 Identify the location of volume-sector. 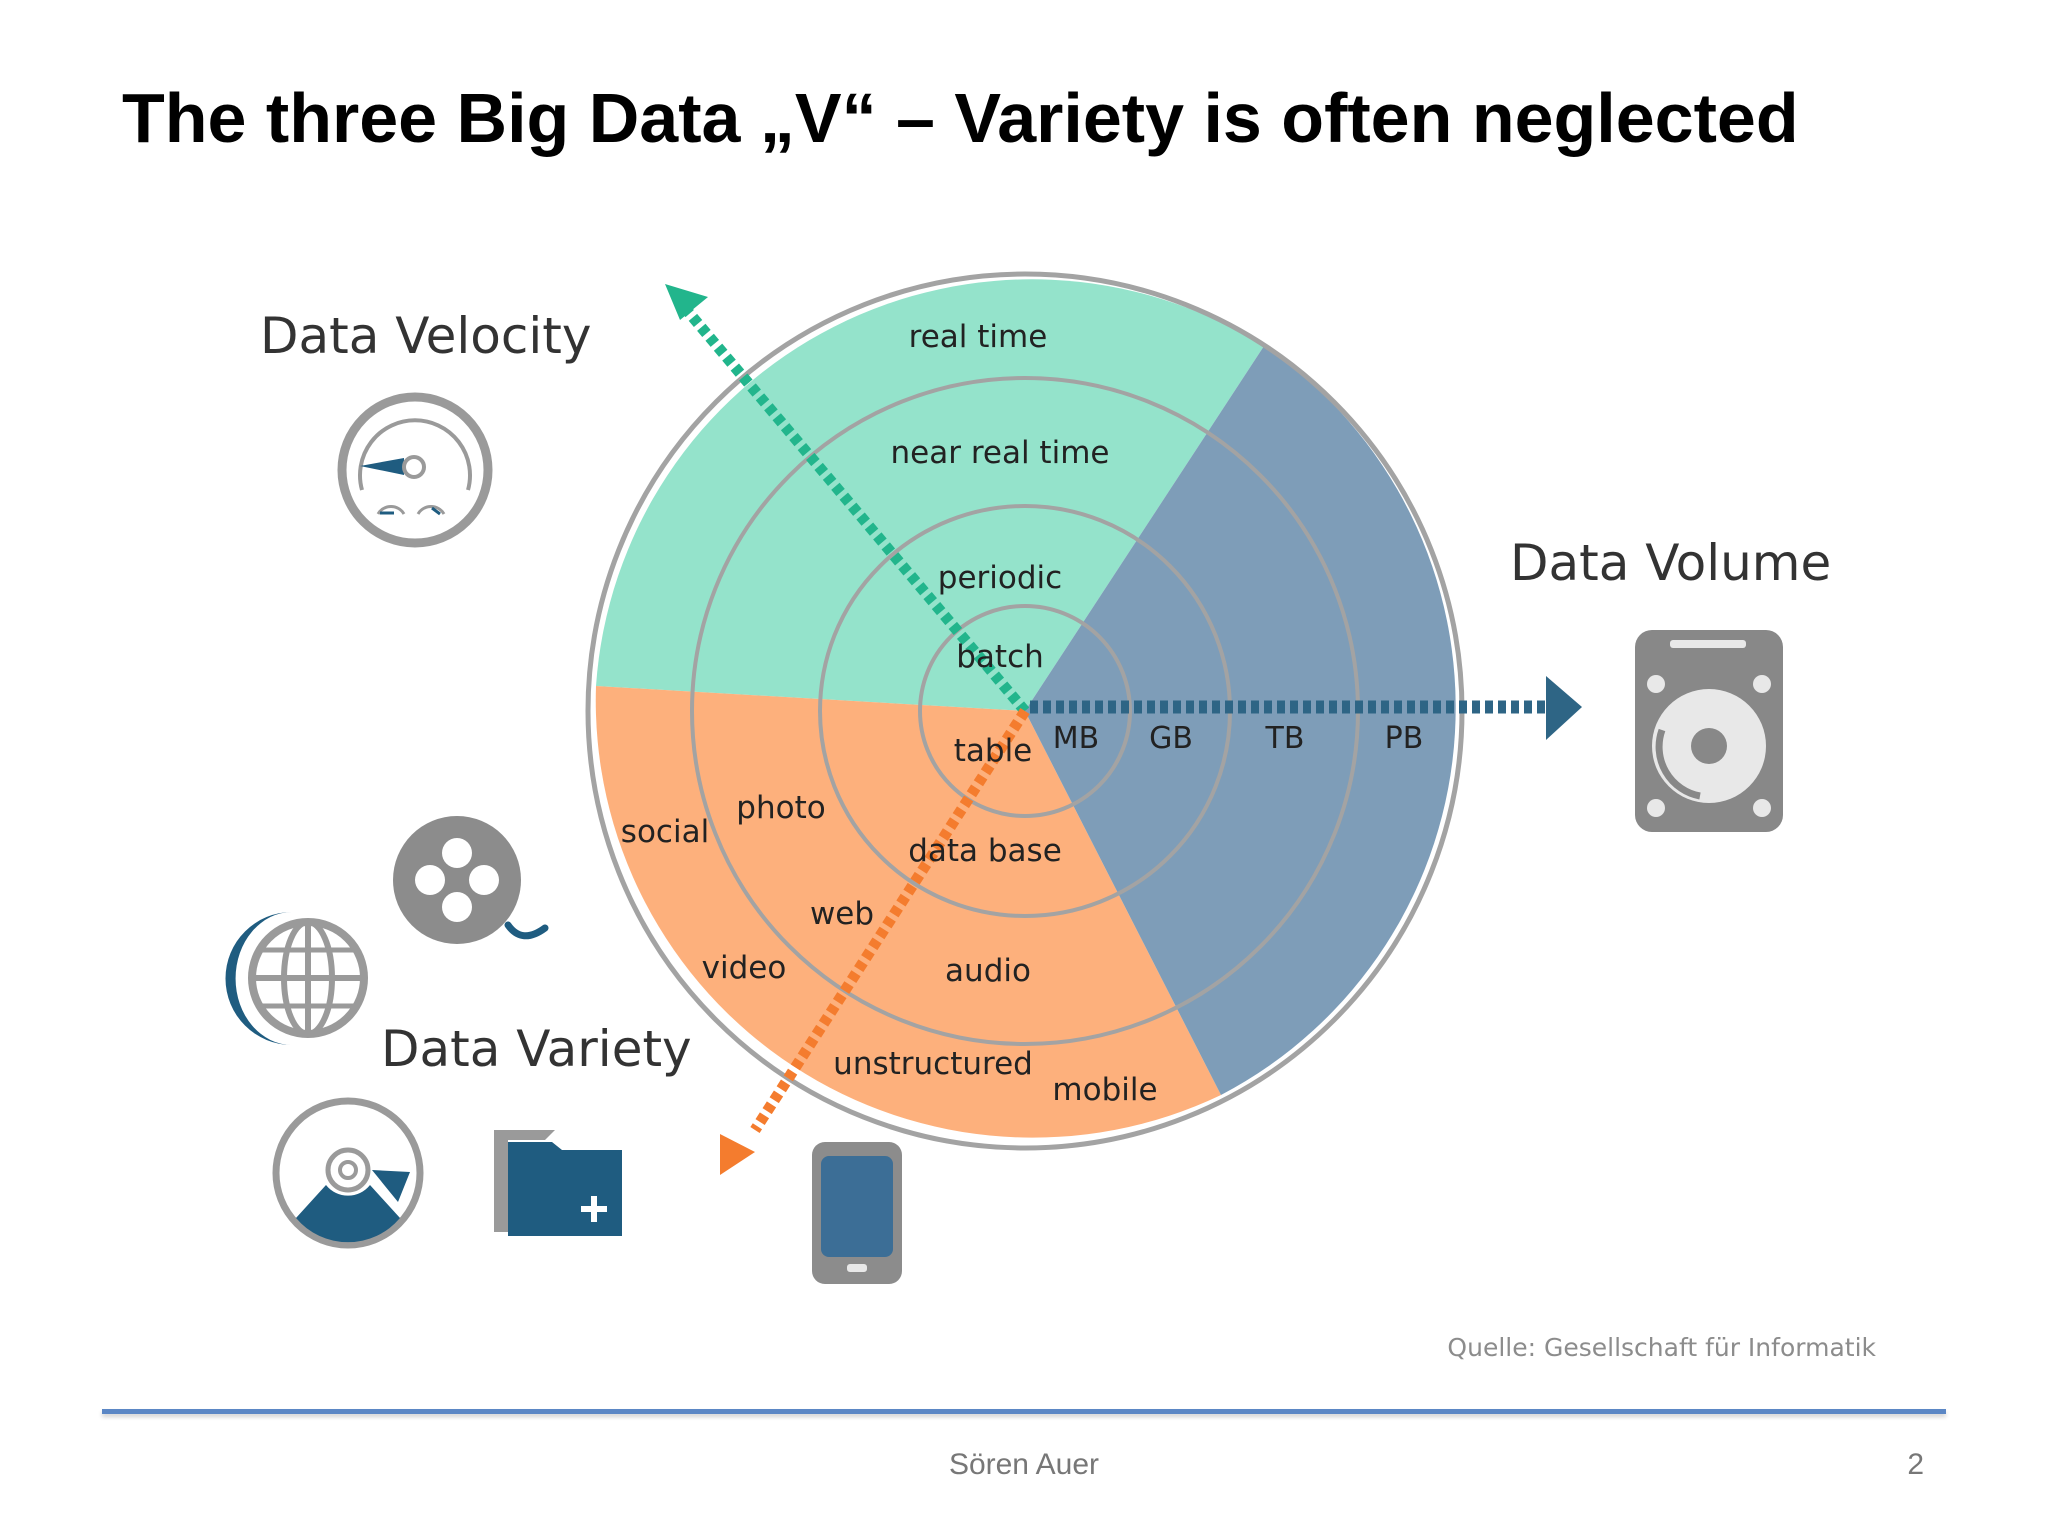
(1240, 720).